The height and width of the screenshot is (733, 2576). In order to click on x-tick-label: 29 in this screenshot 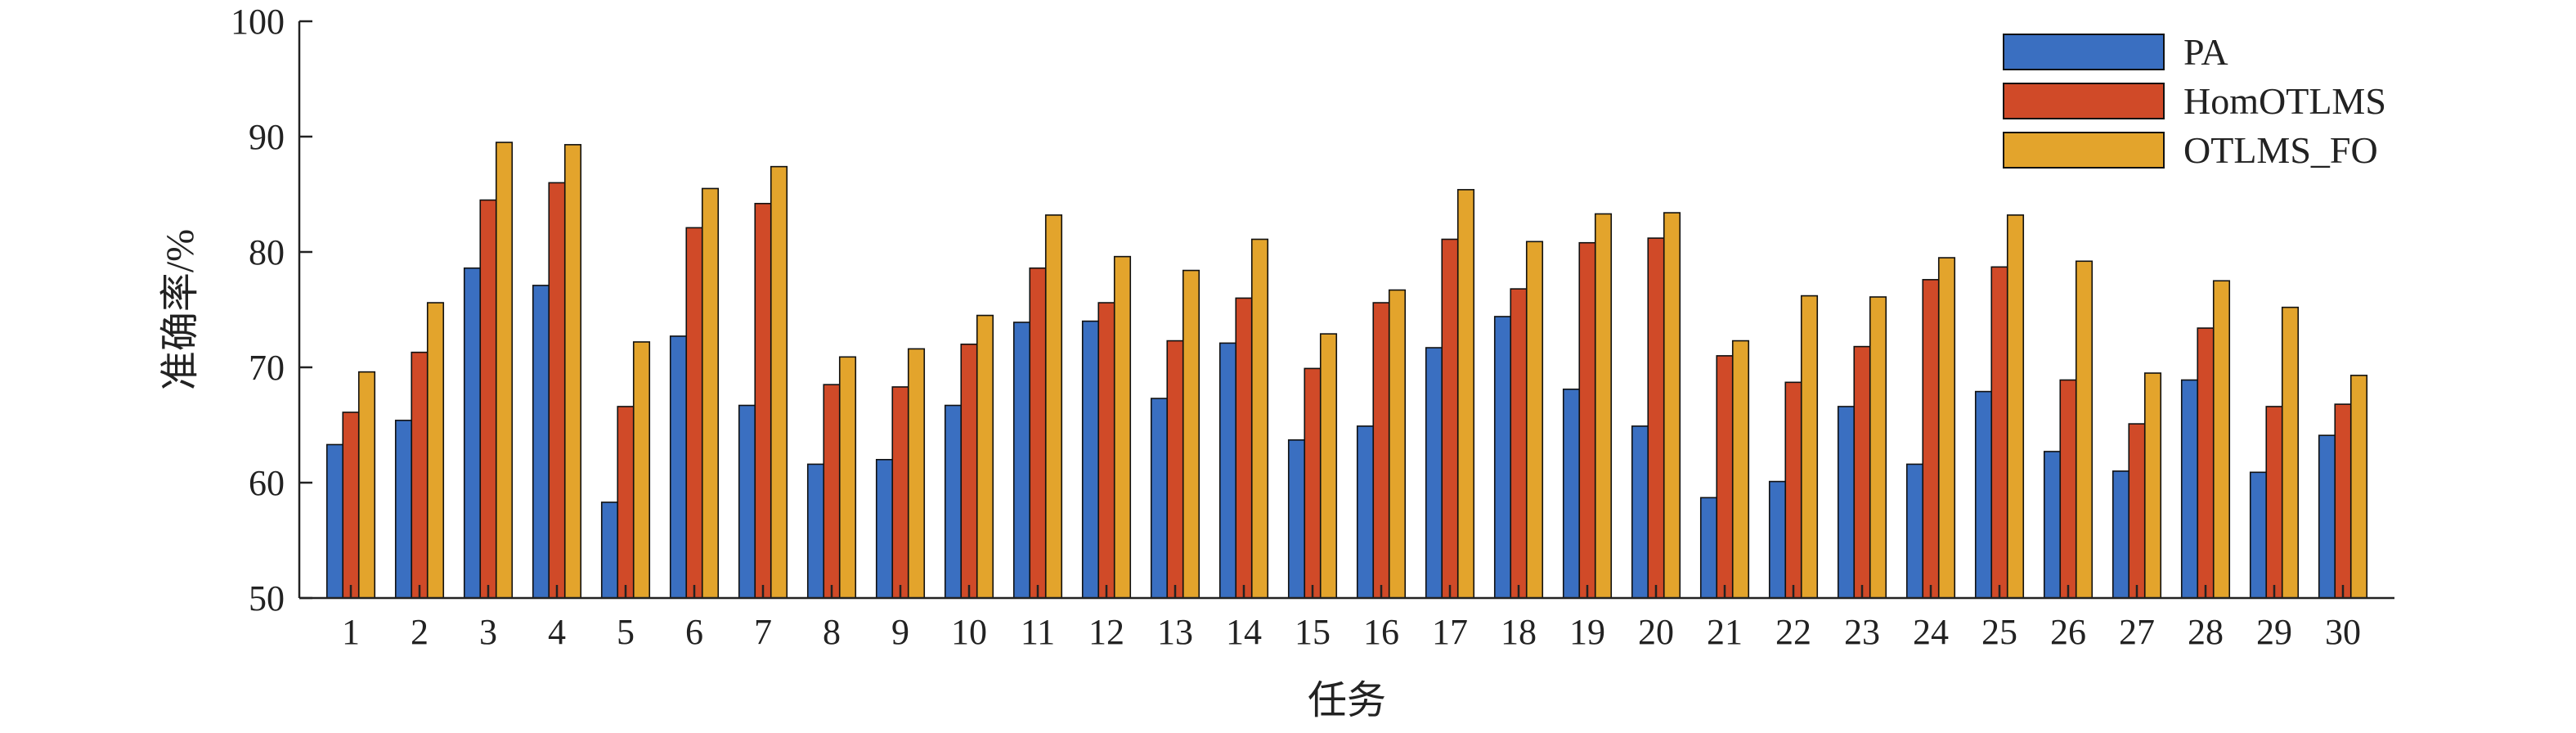, I will do `click(2274, 632)`.